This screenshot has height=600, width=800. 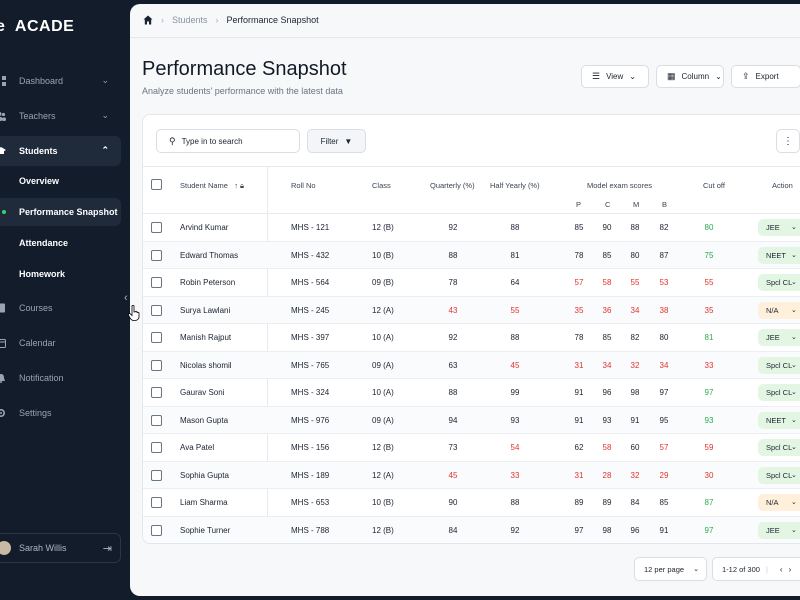 What do you see at coordinates (60, 343) in the screenshot?
I see `sidebar-item-calendar: Calendar` at bounding box center [60, 343].